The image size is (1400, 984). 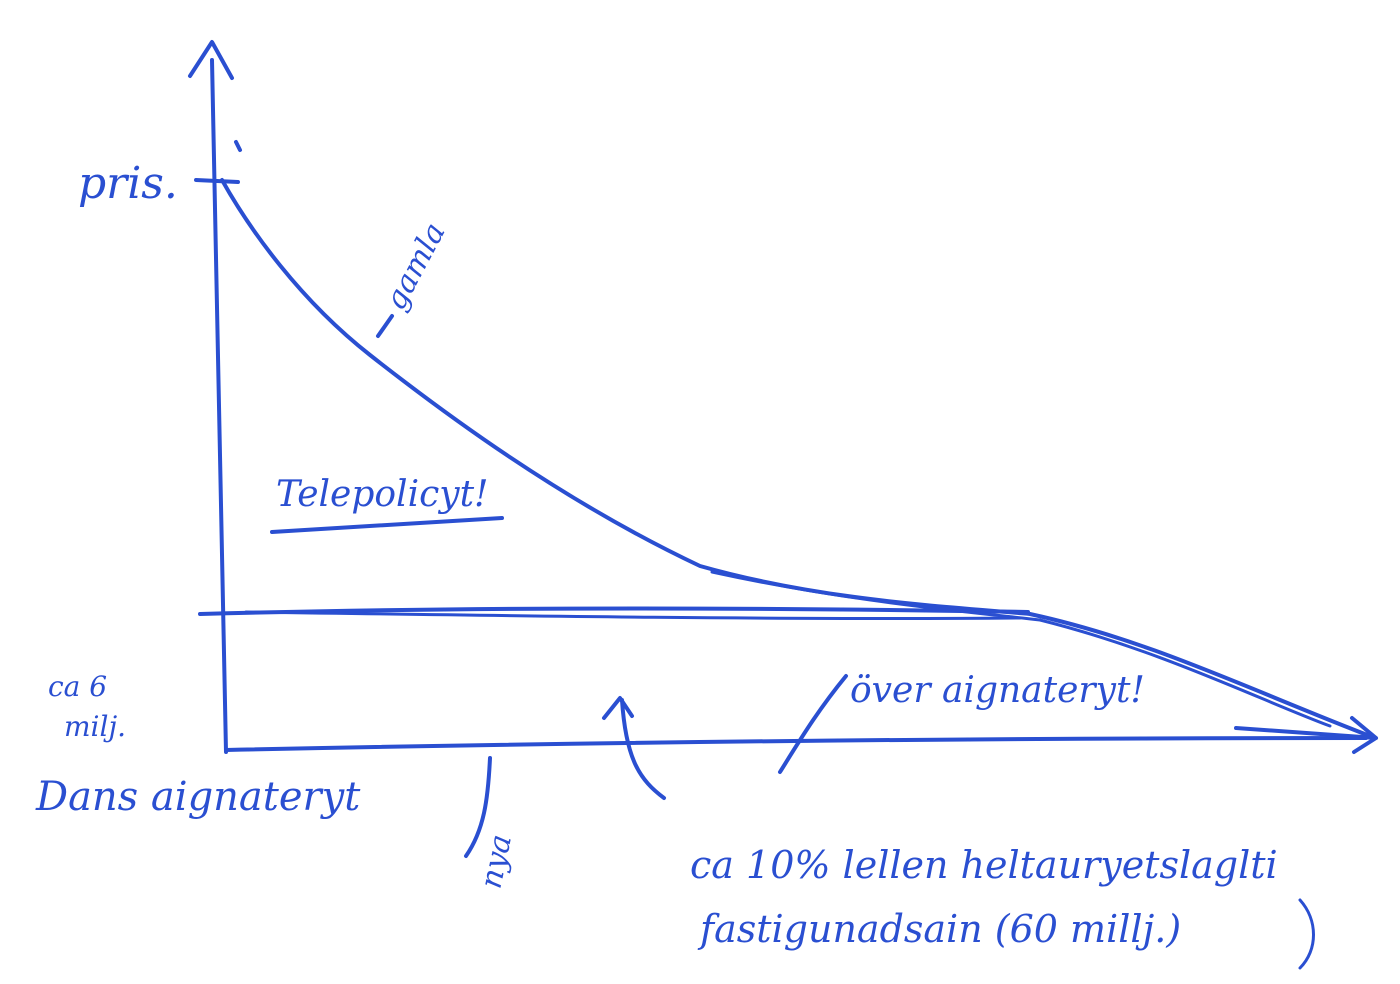 What do you see at coordinates (618, 708) in the screenshot?
I see `up-arrow-head` at bounding box center [618, 708].